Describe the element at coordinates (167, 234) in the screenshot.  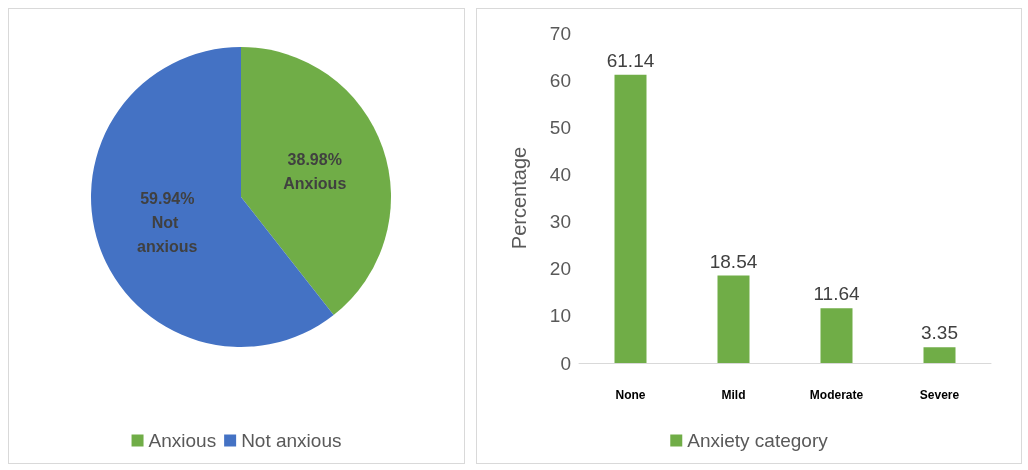
I see `slice-label: Not anxious` at that location.